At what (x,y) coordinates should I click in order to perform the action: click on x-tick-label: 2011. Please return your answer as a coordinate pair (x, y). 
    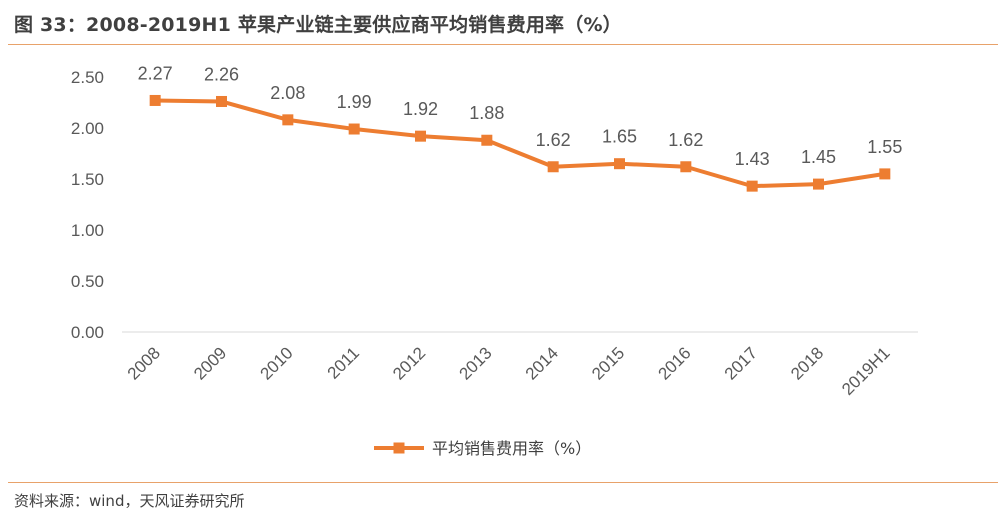
    Looking at the image, I should click on (343, 362).